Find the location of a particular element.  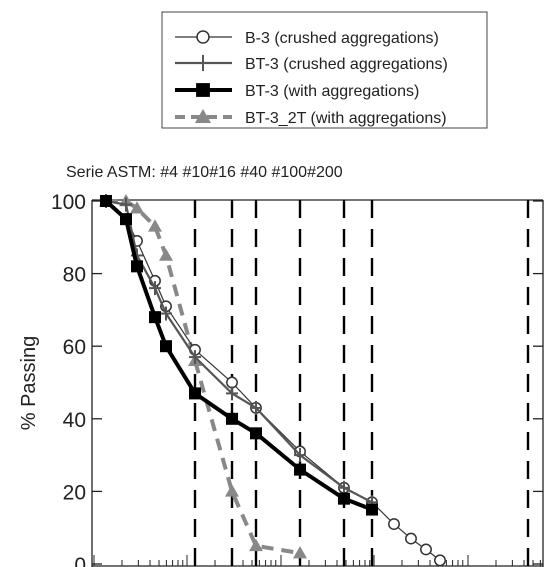

sieve-series-label: Serie ASTM: #4 #10#16 #40 #100#200 is located at coordinates (204, 172).